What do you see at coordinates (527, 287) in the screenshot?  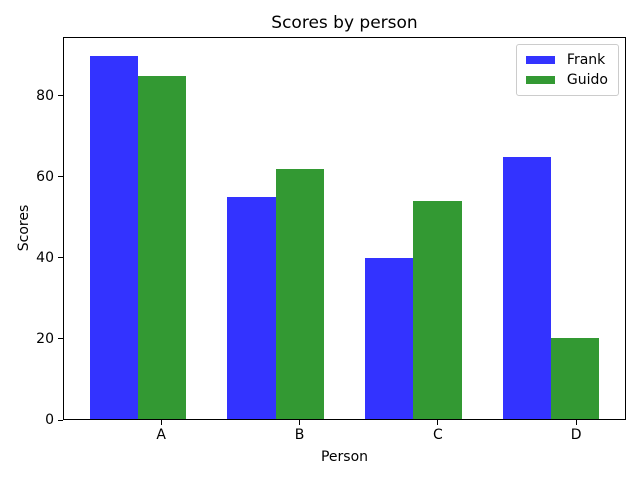 I see `bar-frank-d` at bounding box center [527, 287].